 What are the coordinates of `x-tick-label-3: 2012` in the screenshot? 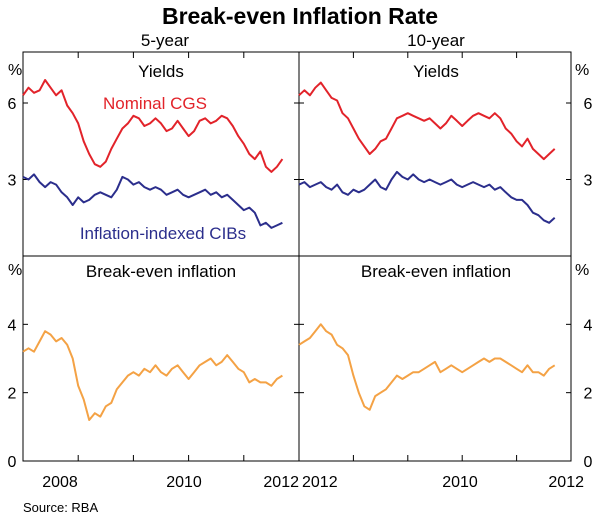 It's located at (320, 482).